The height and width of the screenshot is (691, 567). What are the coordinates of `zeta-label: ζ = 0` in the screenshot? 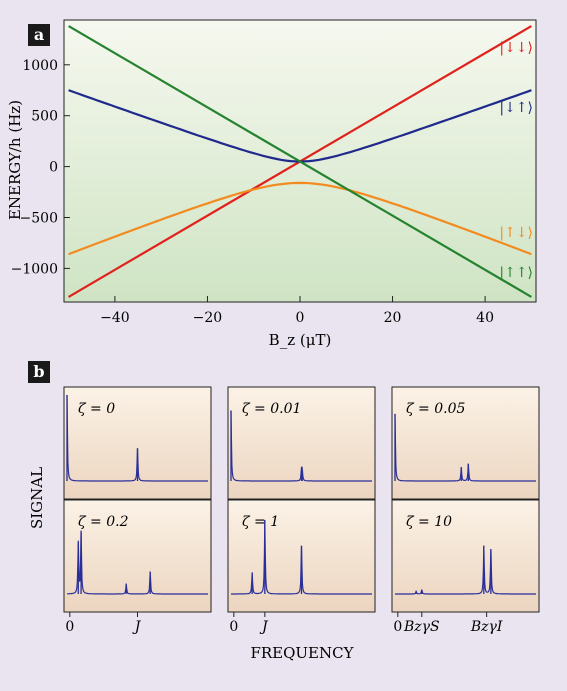 It's located at (96, 409).